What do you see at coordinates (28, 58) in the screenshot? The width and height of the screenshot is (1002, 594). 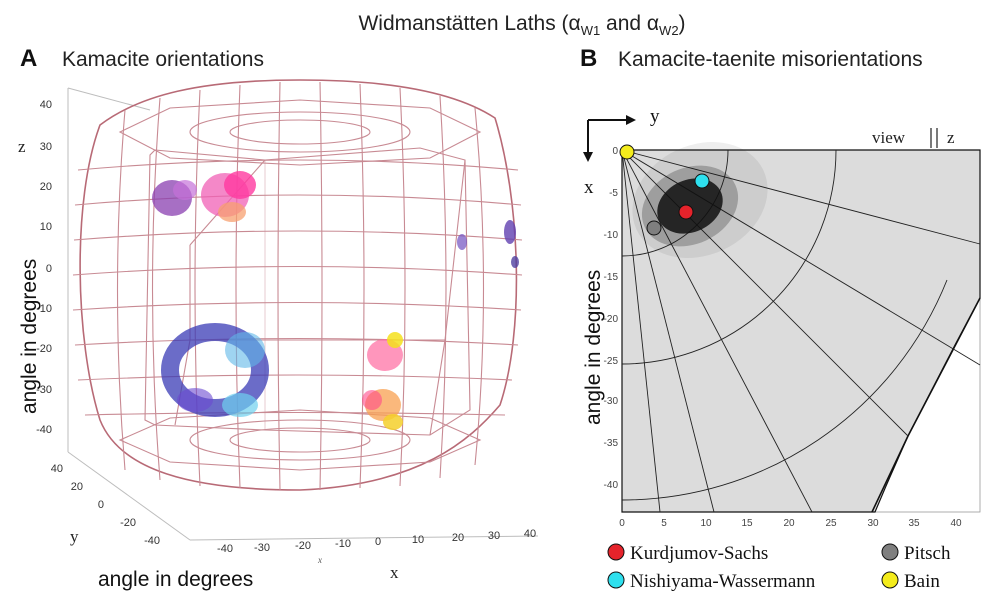 I see `panel-a-letter: A` at bounding box center [28, 58].